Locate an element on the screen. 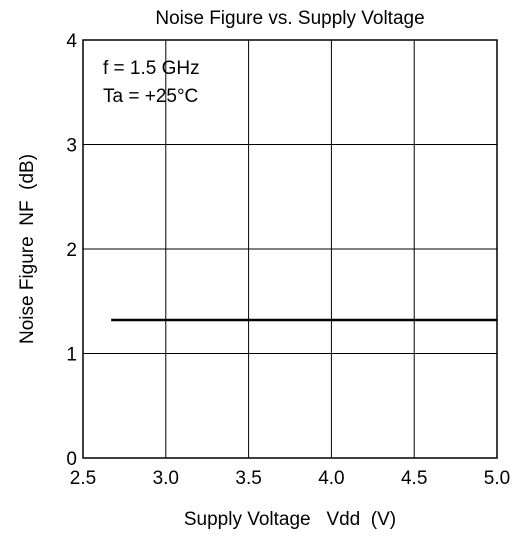  y-tick-label: 4 is located at coordinates (71, 41).